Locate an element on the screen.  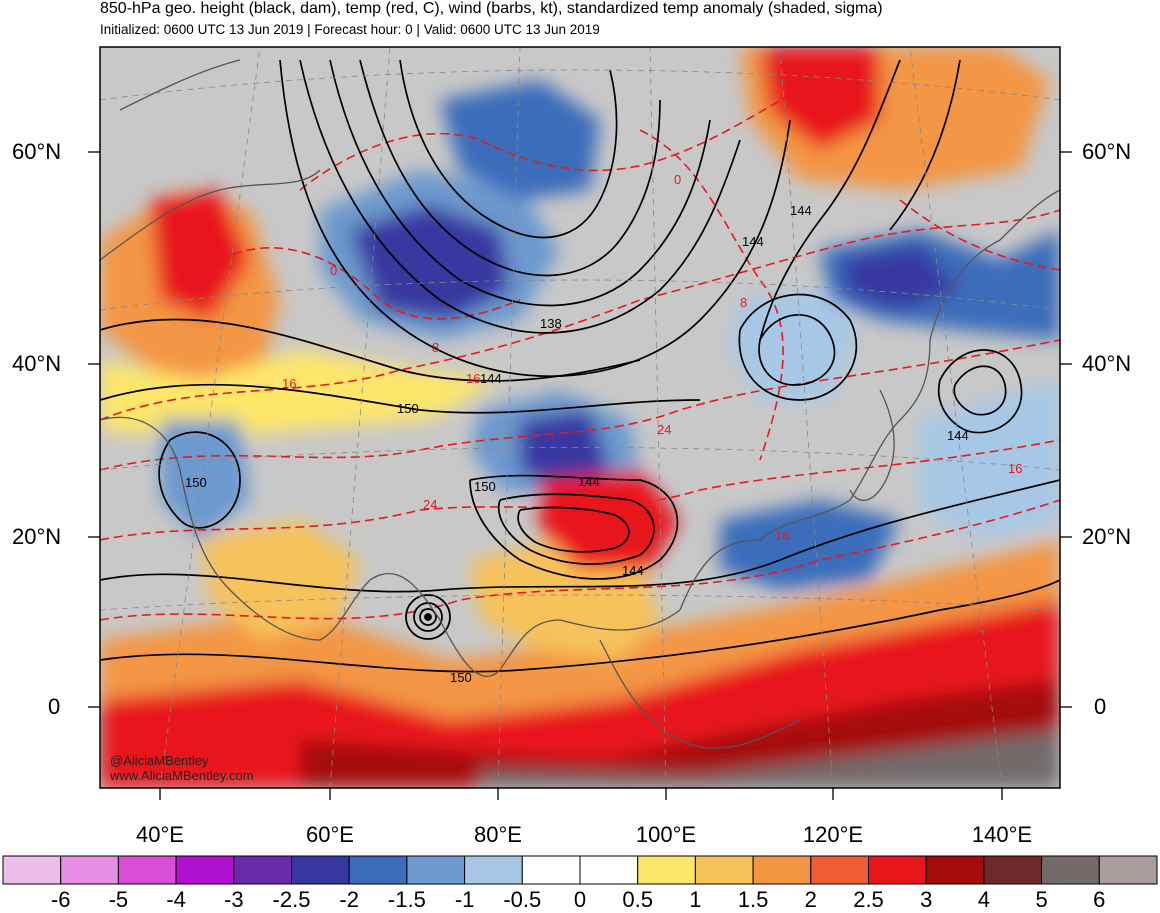
colorbar-label: -5 is located at coordinates (118, 899).